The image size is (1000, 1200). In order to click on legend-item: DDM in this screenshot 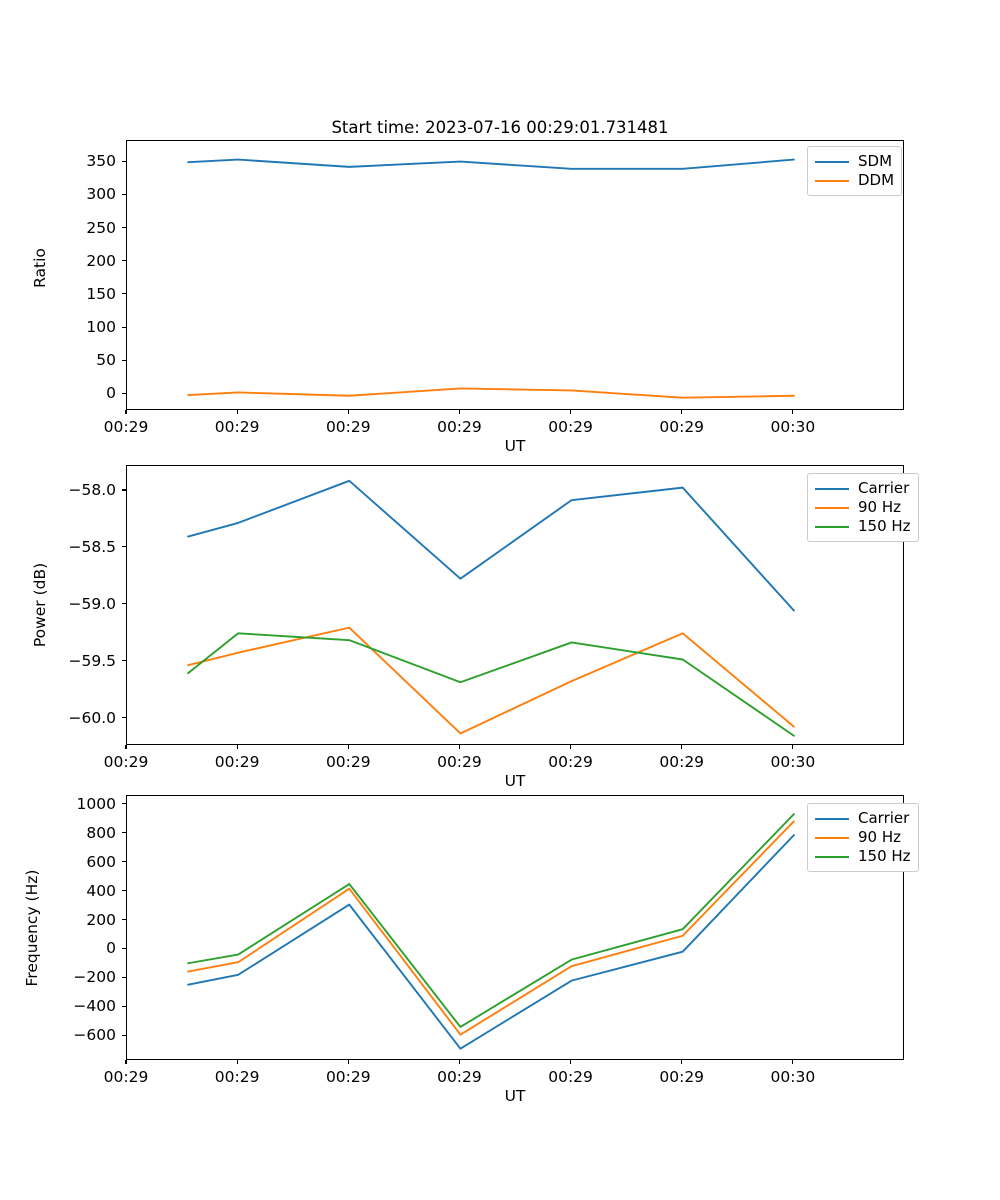, I will do `click(854, 180)`.